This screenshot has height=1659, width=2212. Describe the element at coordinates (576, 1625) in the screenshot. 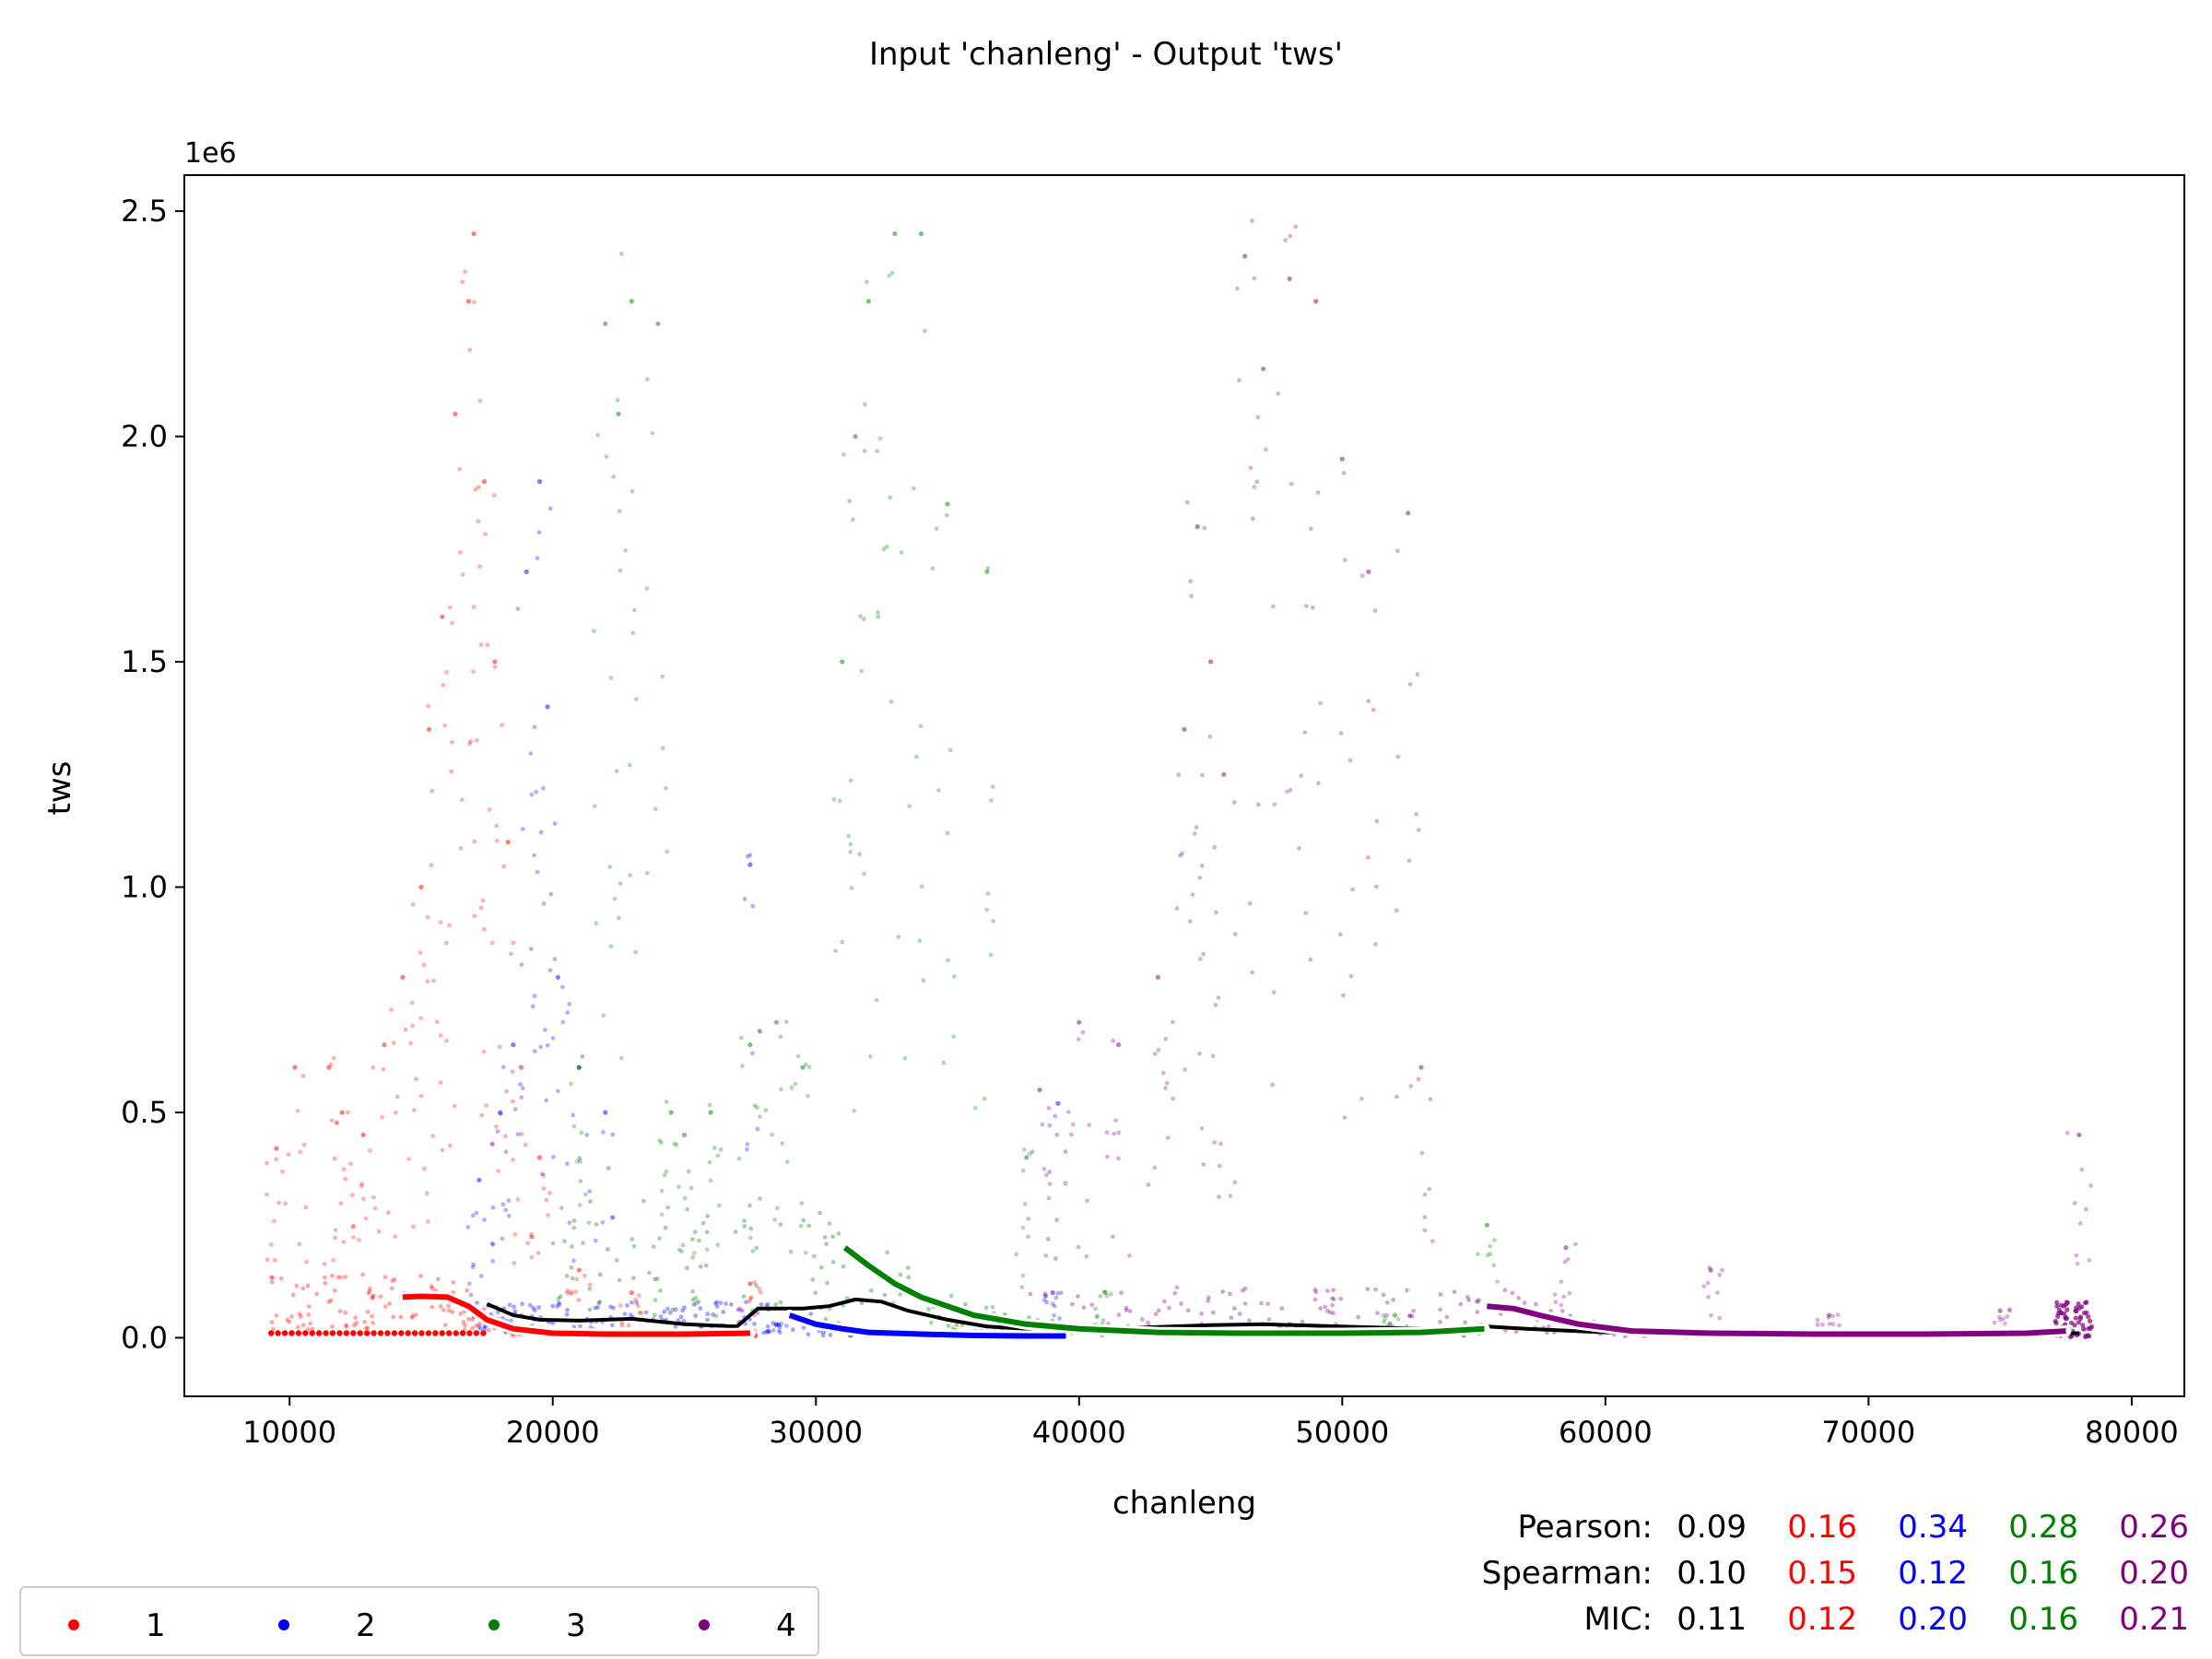

I see `legend-label: 3` at that location.